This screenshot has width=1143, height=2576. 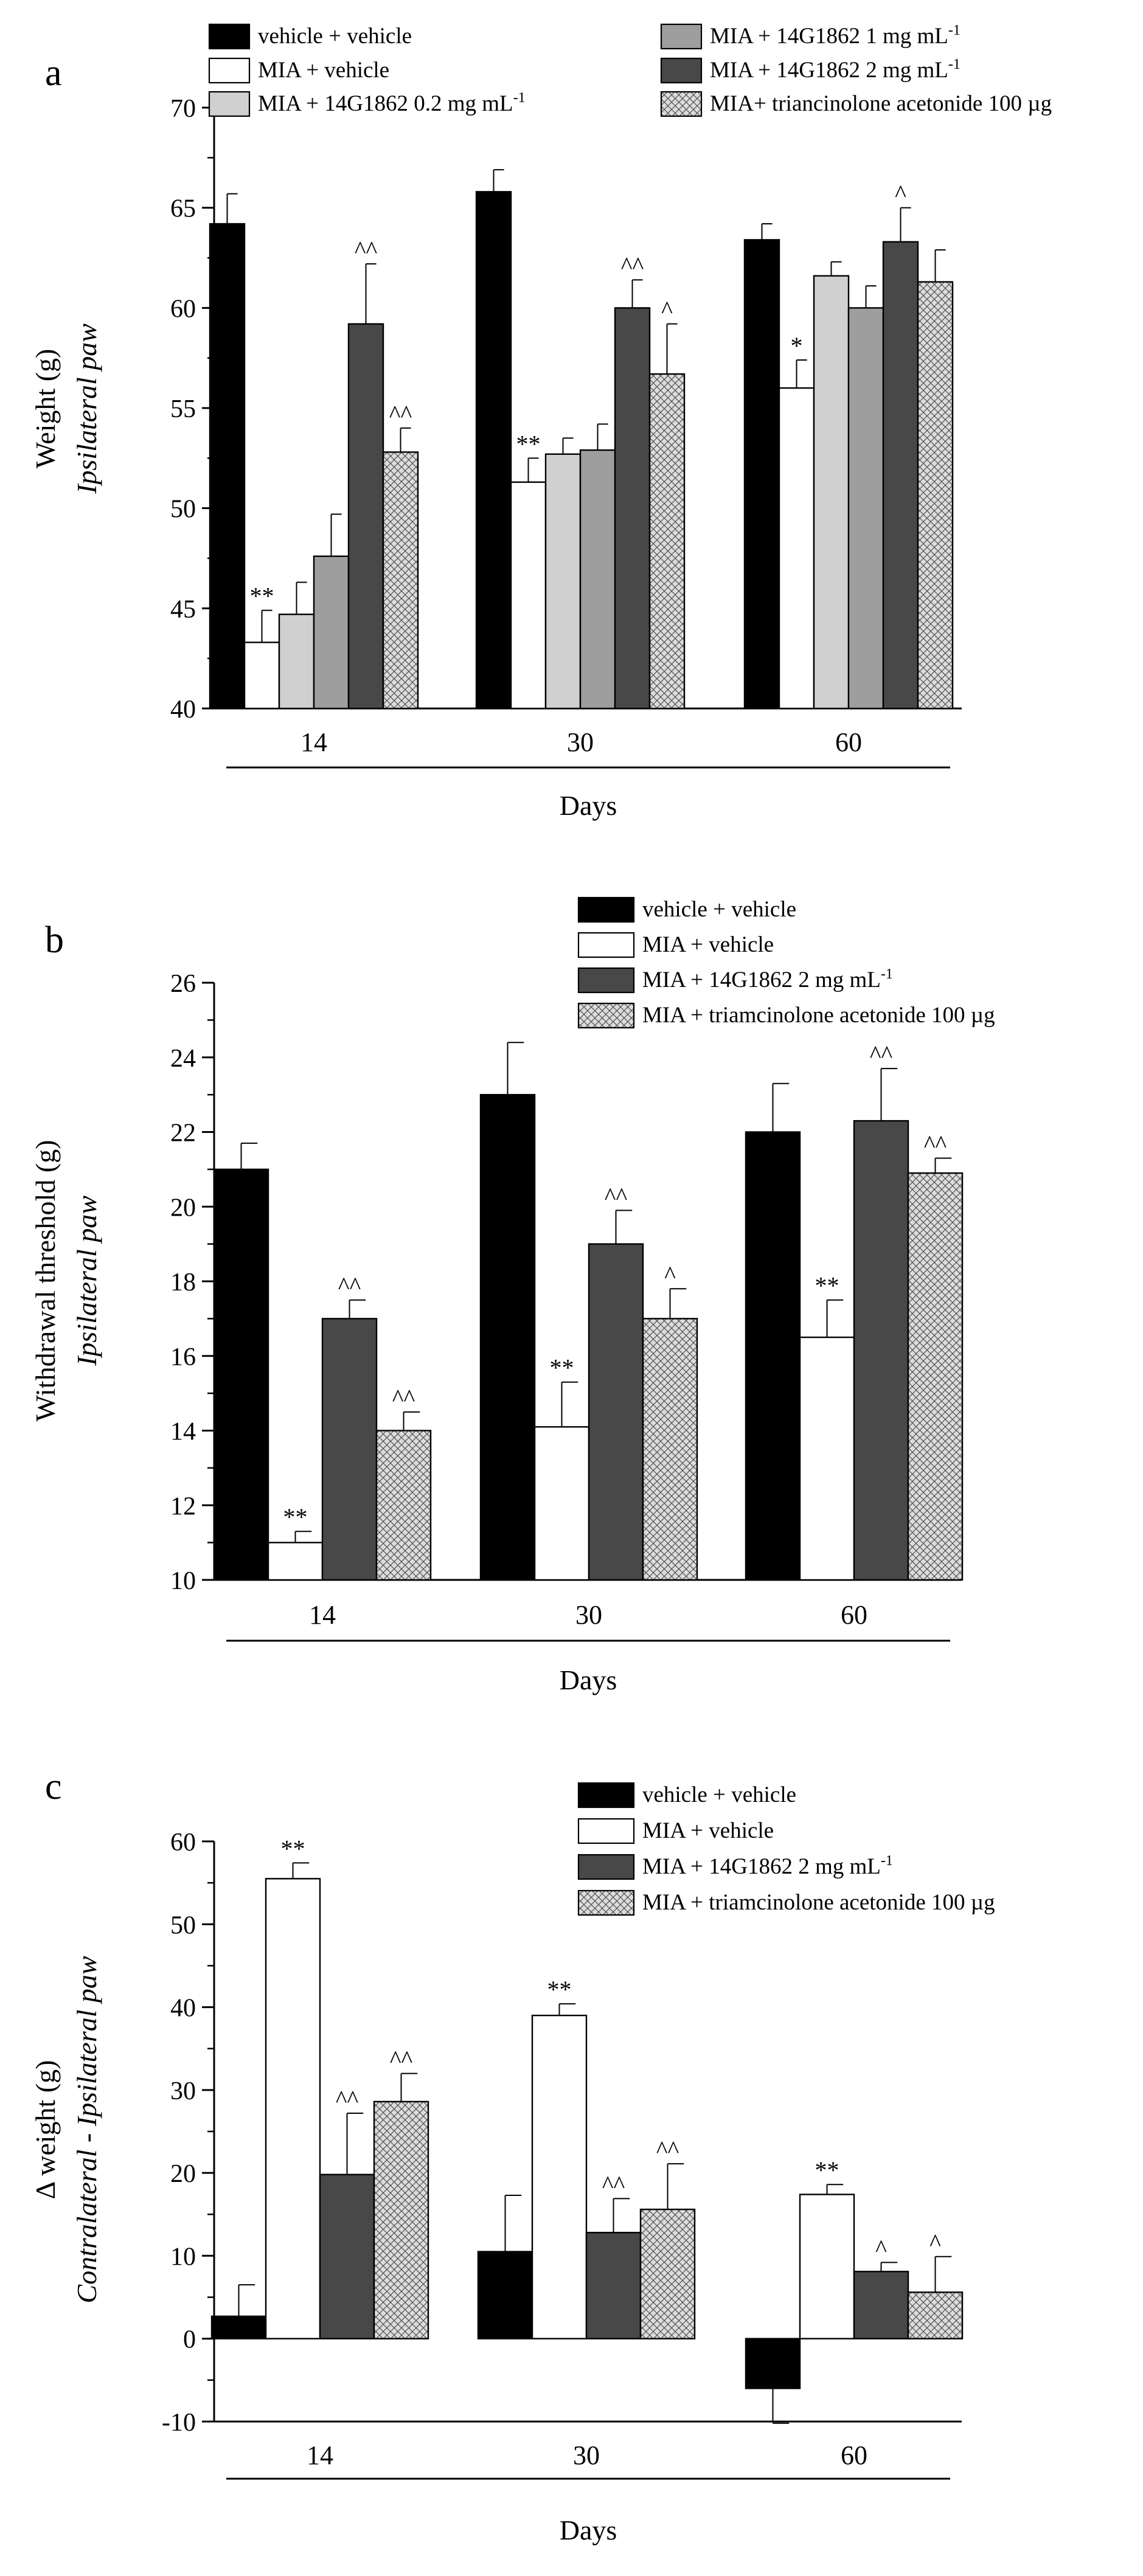 I want to click on y-tick-label: 24, so click(x=183, y=1059).